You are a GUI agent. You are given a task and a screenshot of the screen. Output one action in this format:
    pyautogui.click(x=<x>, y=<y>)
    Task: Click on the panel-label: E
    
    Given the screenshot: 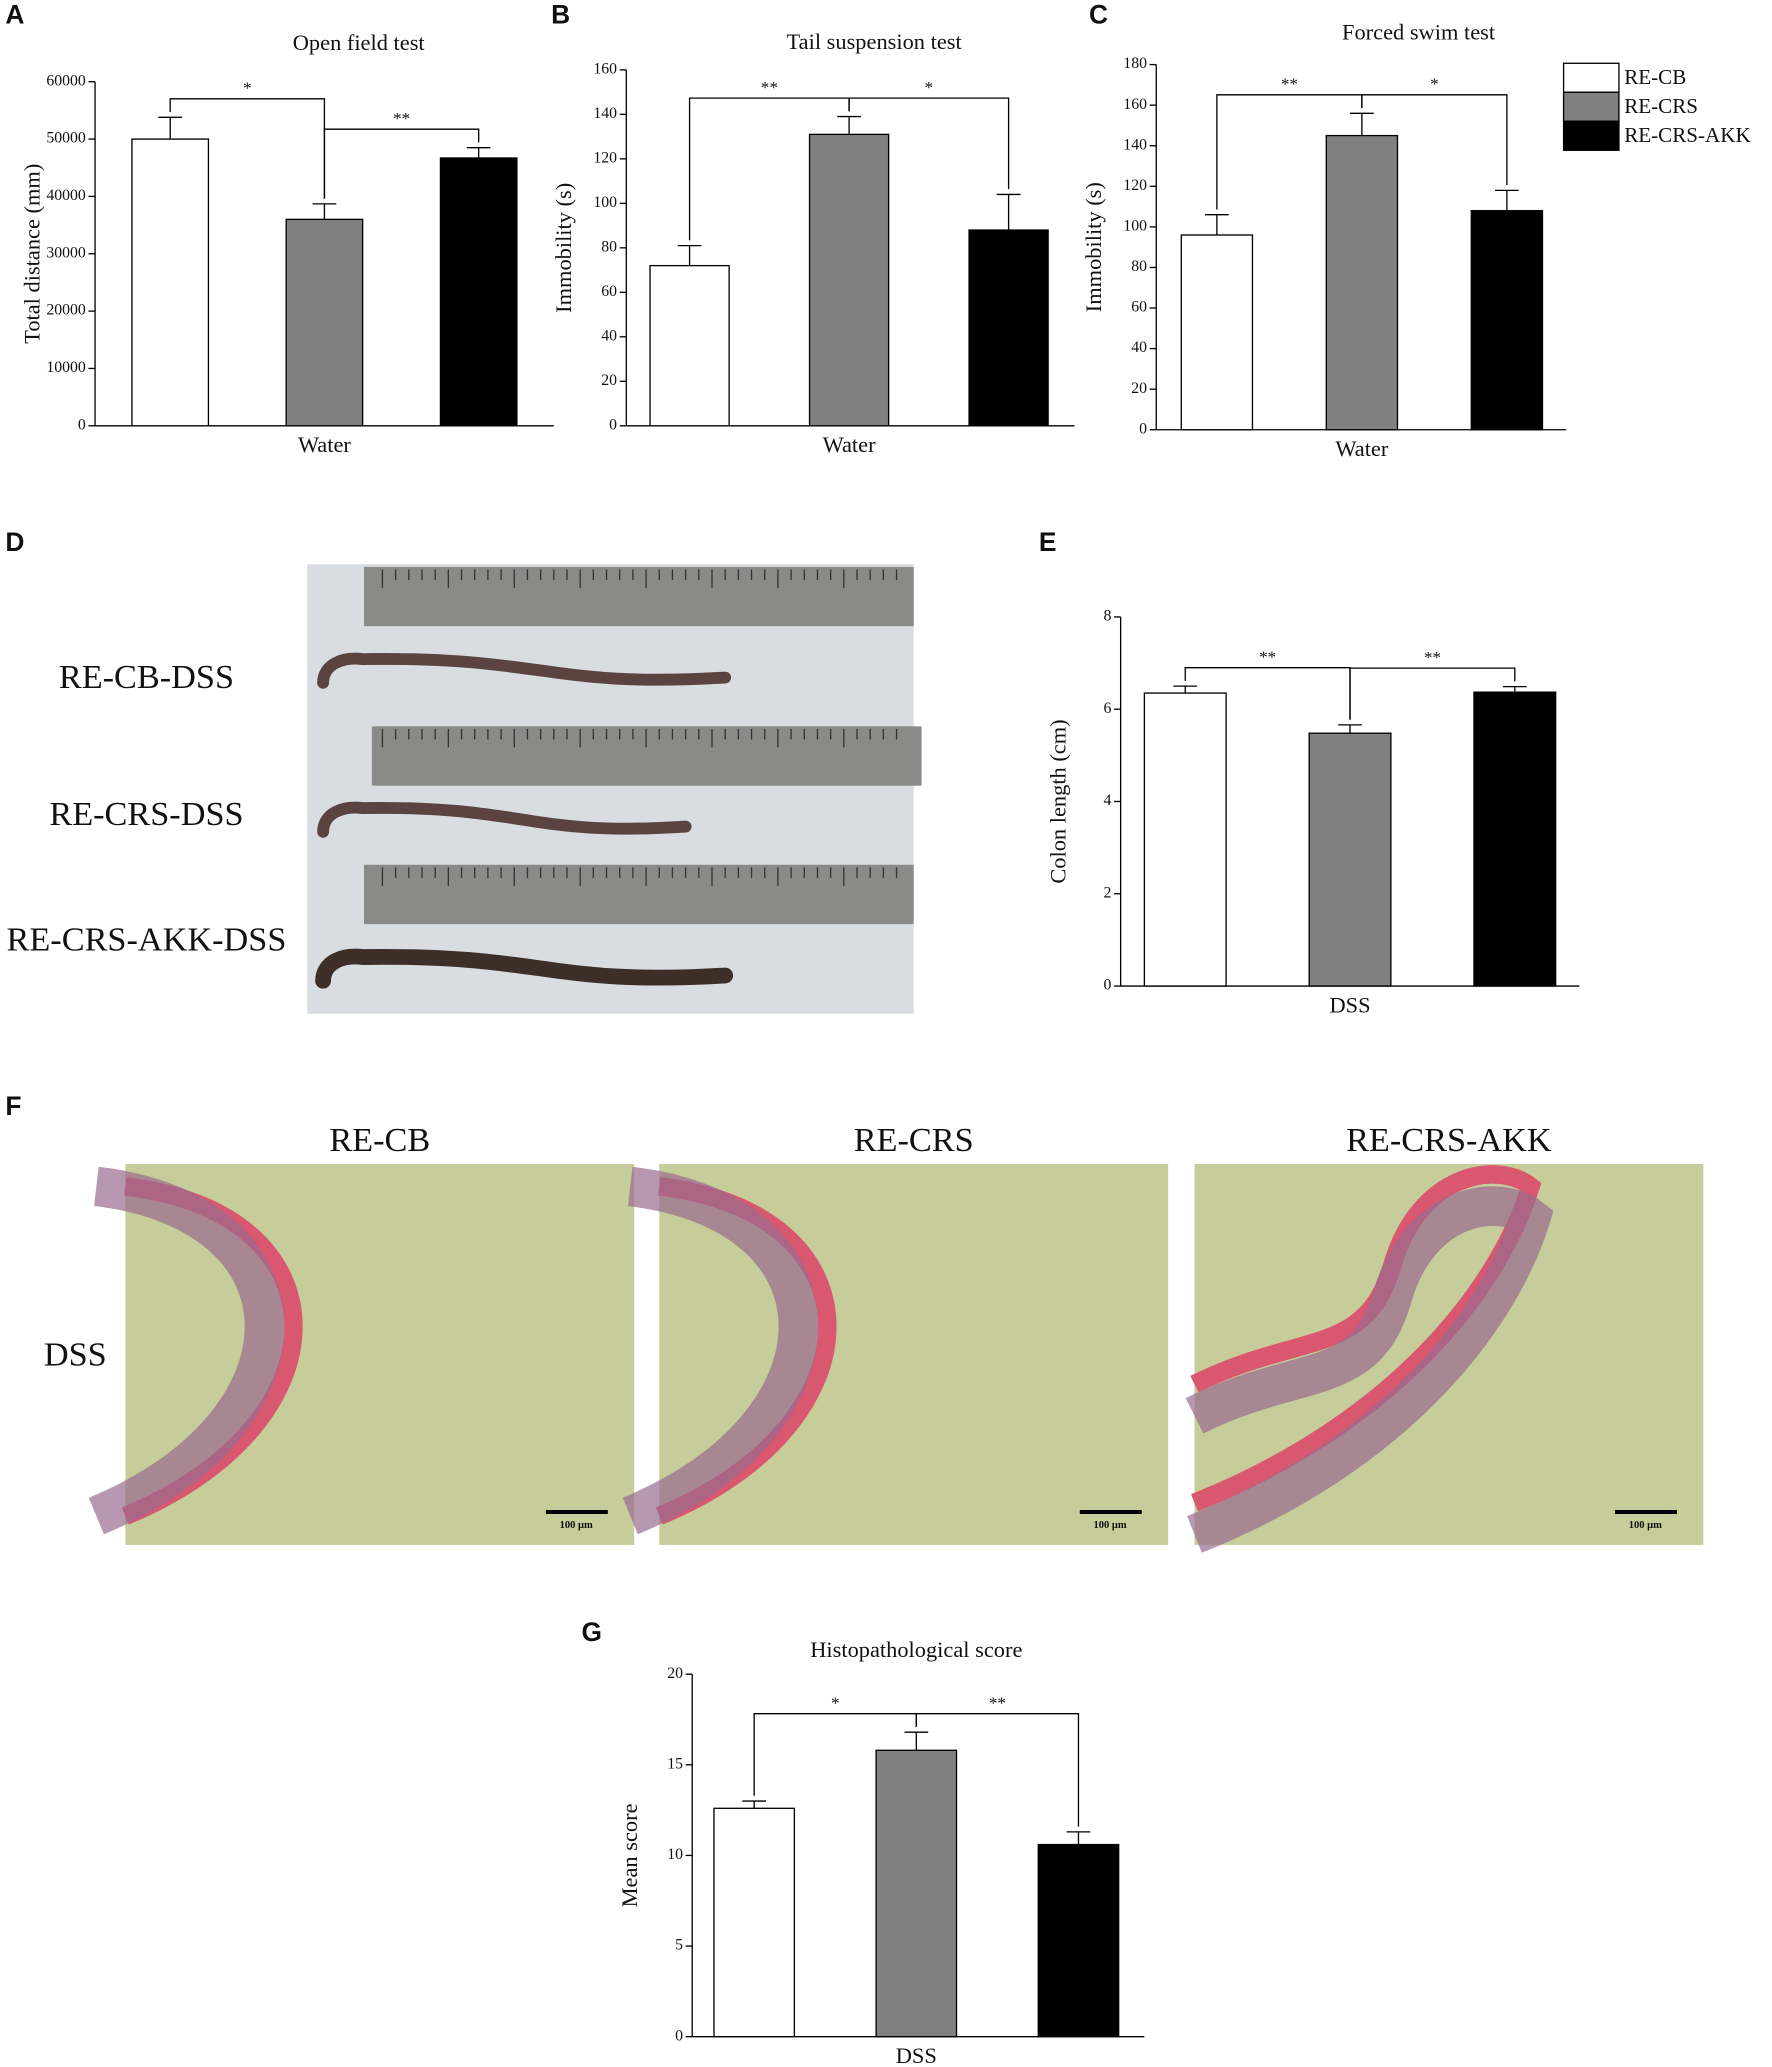 What is the action you would take?
    pyautogui.click(x=1048, y=542)
    